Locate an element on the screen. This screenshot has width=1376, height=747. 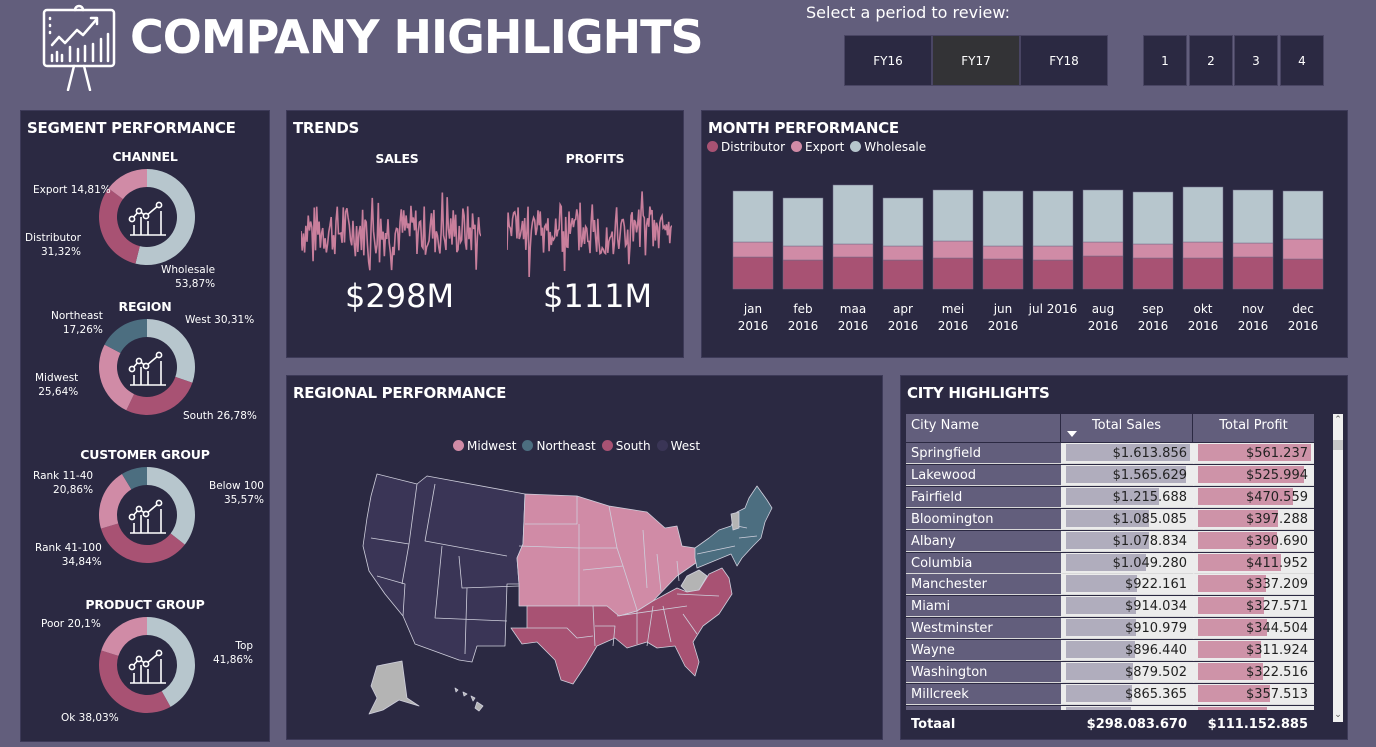
scroll-down-icon: ⌄ is located at coordinates (1338, 715).